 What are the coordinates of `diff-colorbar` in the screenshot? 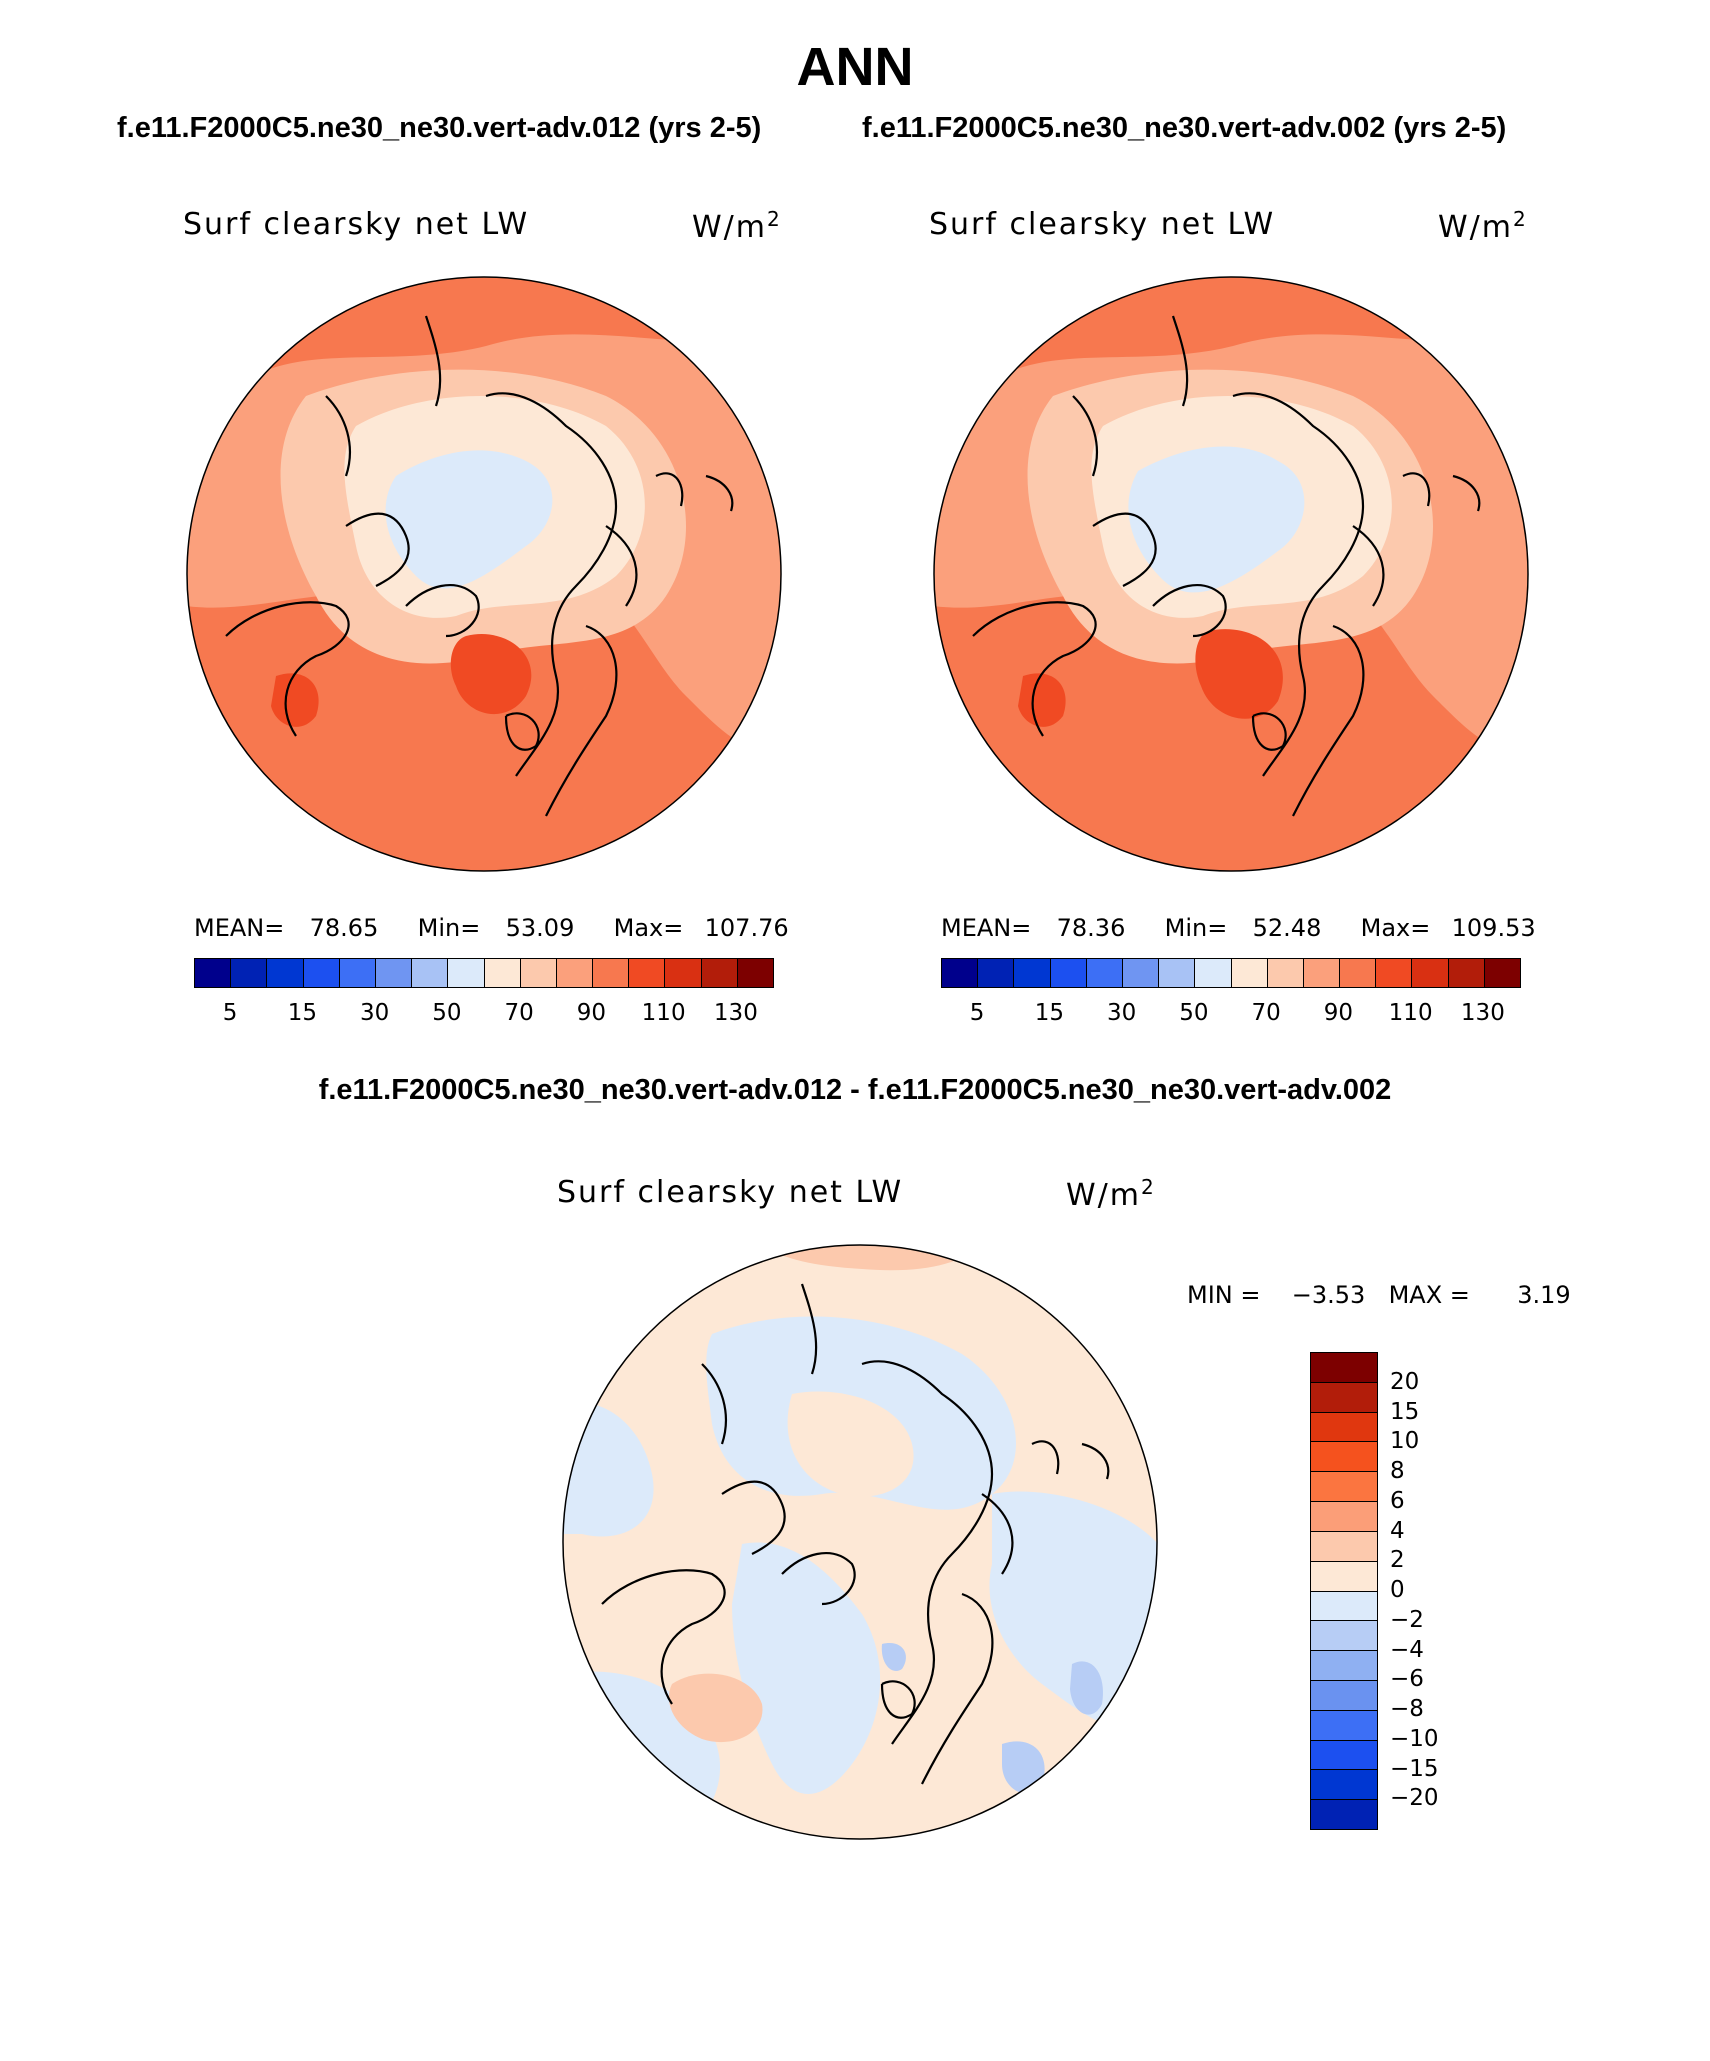 It's located at (1344, 1591).